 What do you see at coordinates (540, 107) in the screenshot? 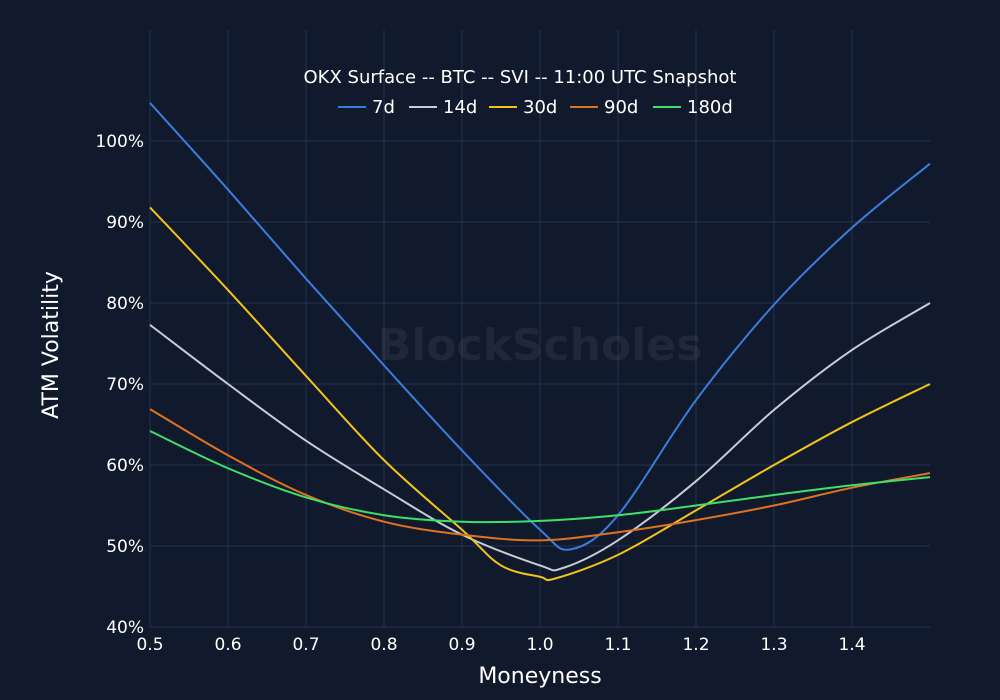
I see `legend-label: 30d` at bounding box center [540, 107].